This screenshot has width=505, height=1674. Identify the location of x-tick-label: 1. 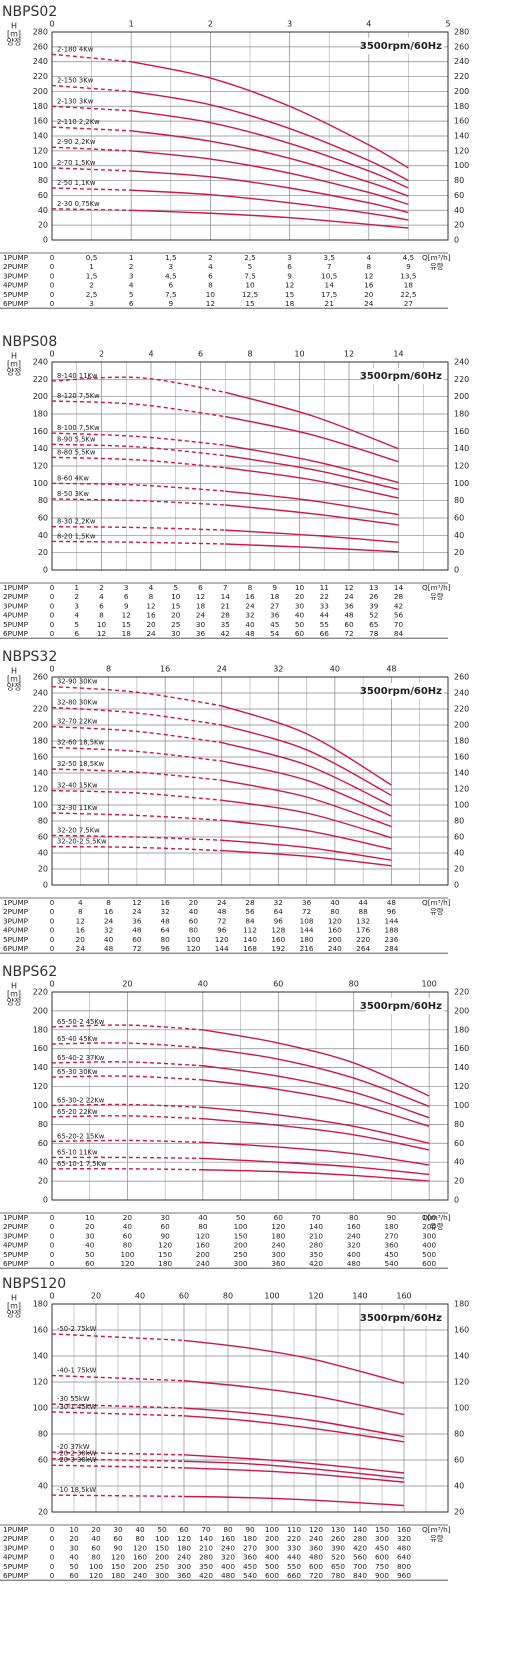
(131, 24).